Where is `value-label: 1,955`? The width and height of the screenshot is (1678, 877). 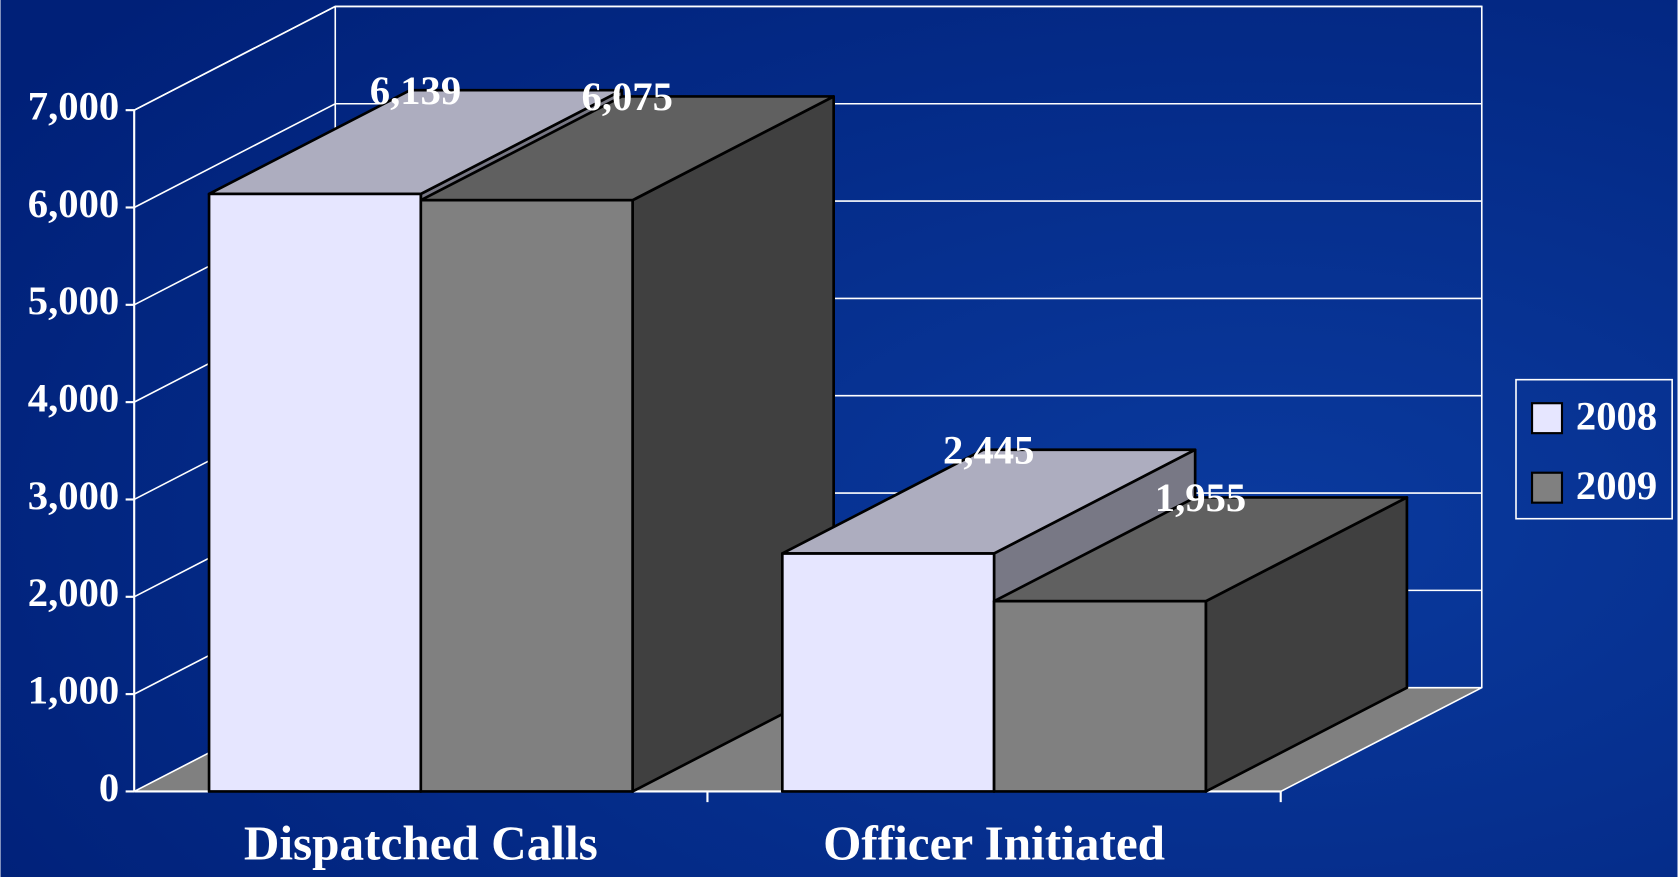 value-label: 1,955 is located at coordinates (1200, 497).